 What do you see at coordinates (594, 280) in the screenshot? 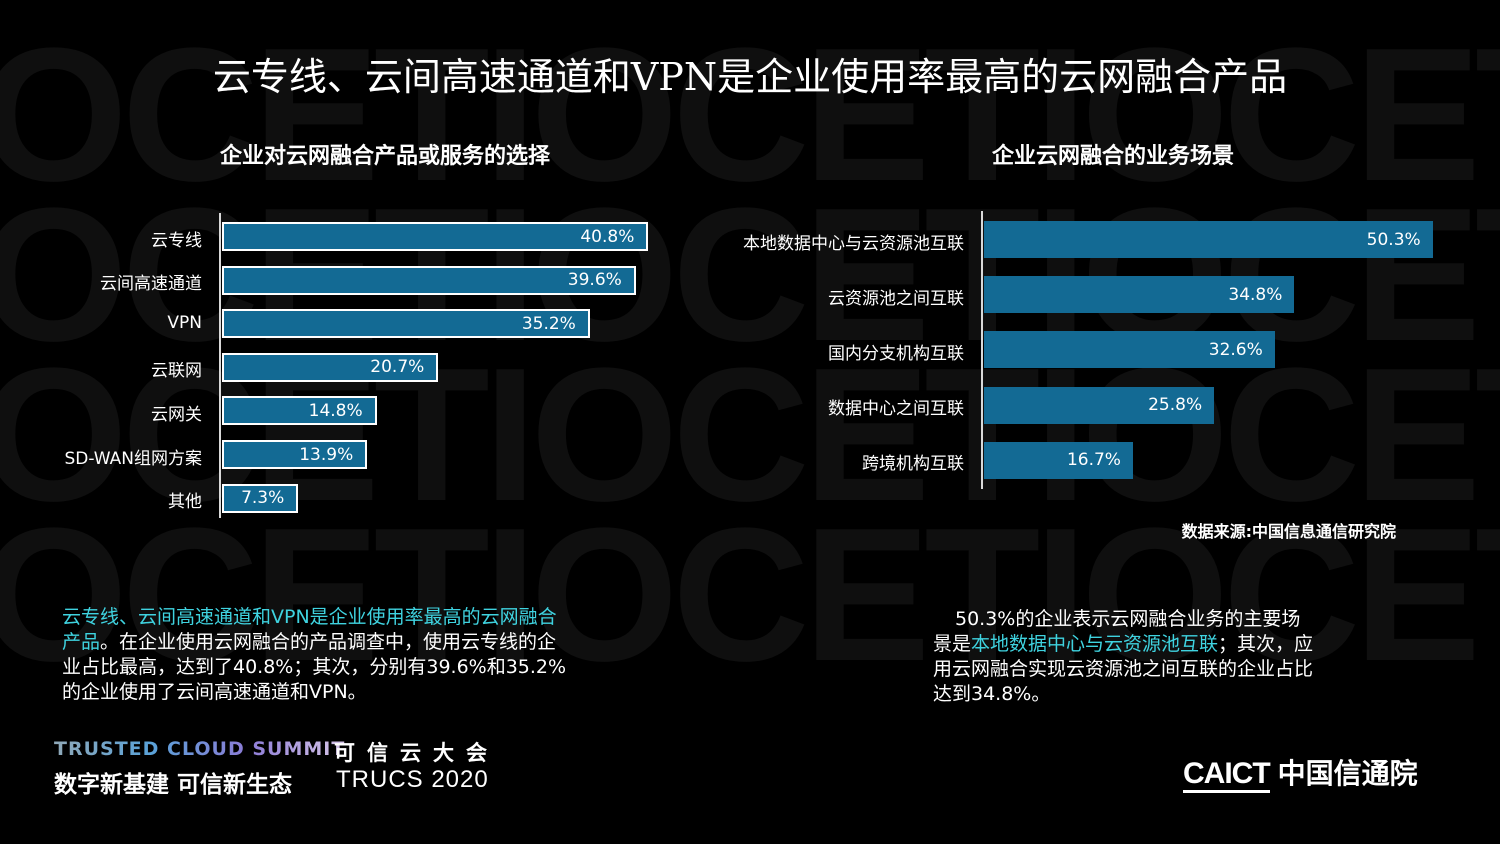
I see `bar-value-label: 39.6%` at bounding box center [594, 280].